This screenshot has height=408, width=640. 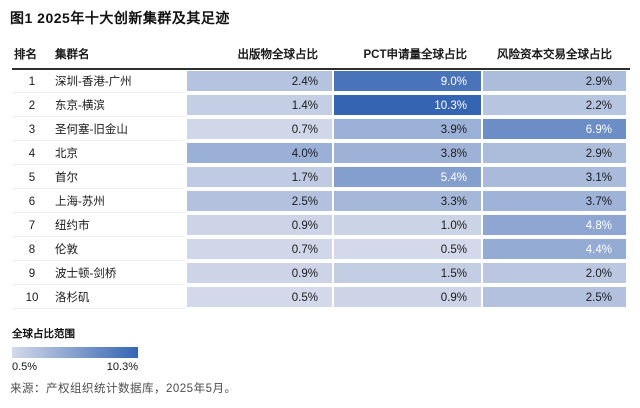 I want to click on publications-share-cell: 2.5%, so click(x=258, y=202).